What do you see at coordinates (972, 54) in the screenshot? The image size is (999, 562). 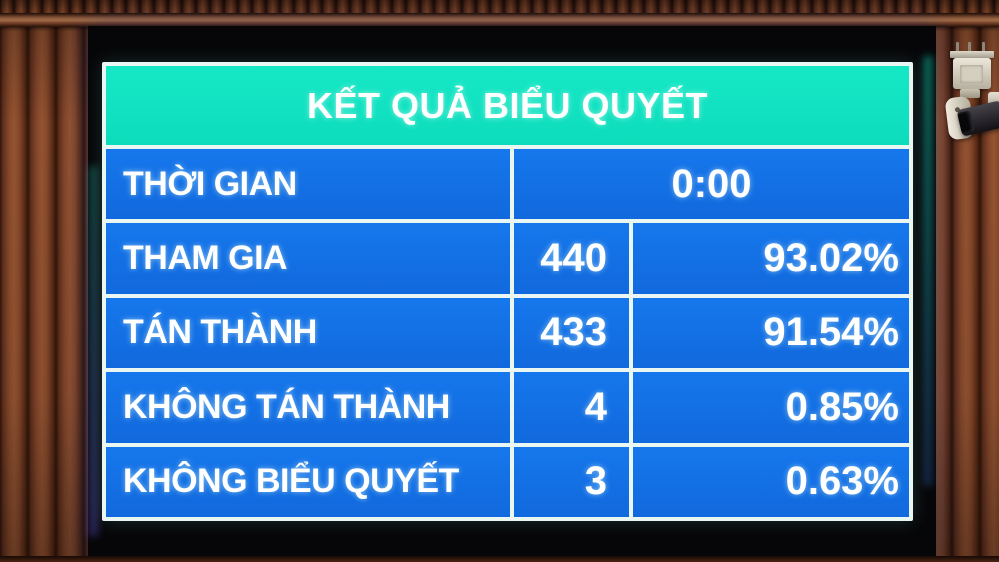 I see `camera-mount-plate` at bounding box center [972, 54].